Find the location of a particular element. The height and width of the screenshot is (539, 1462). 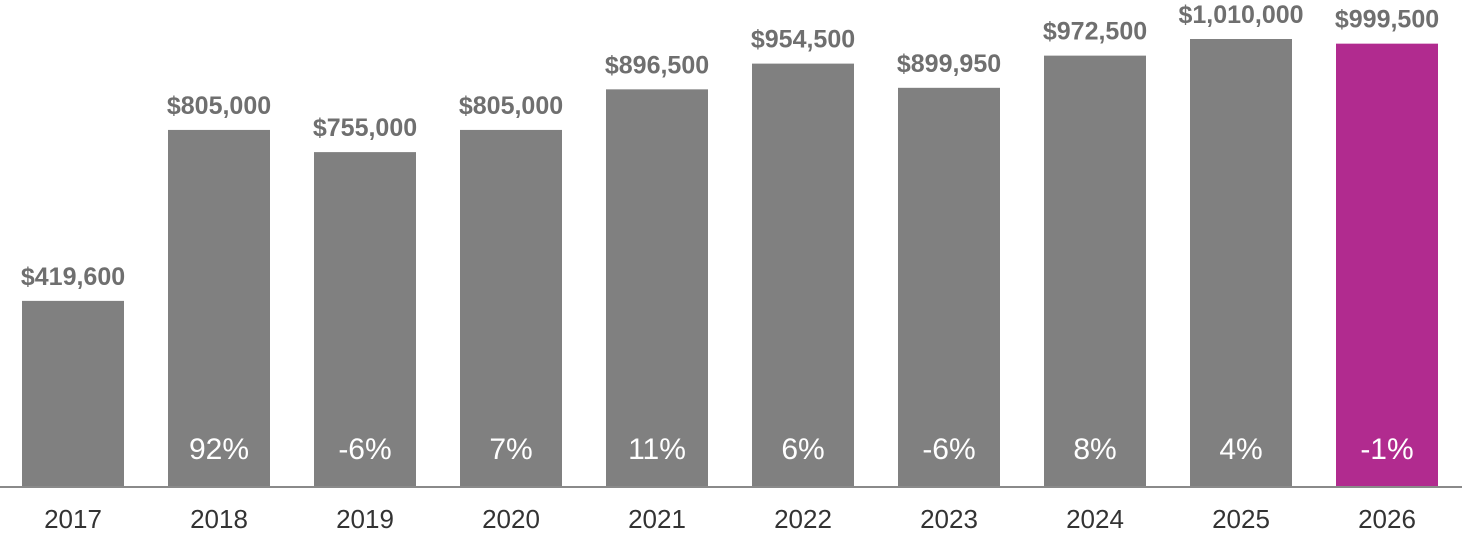

value-label-2020: $805,000 is located at coordinates (511, 106).